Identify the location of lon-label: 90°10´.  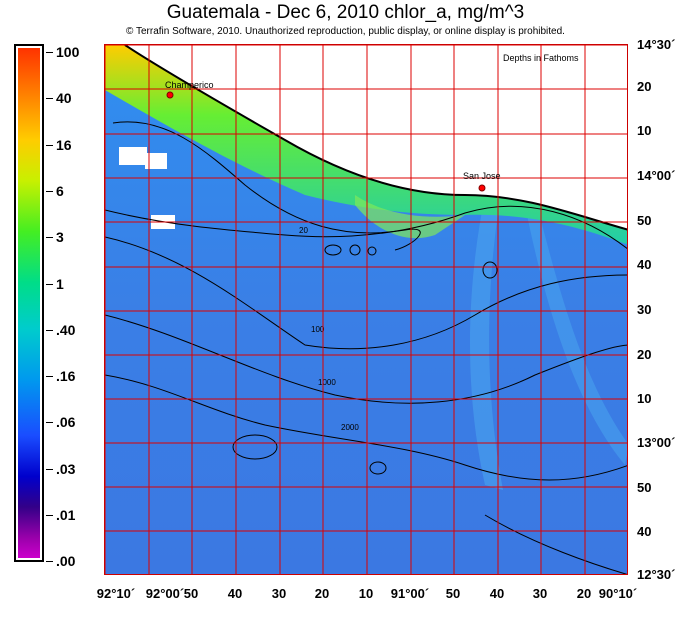
(618, 593).